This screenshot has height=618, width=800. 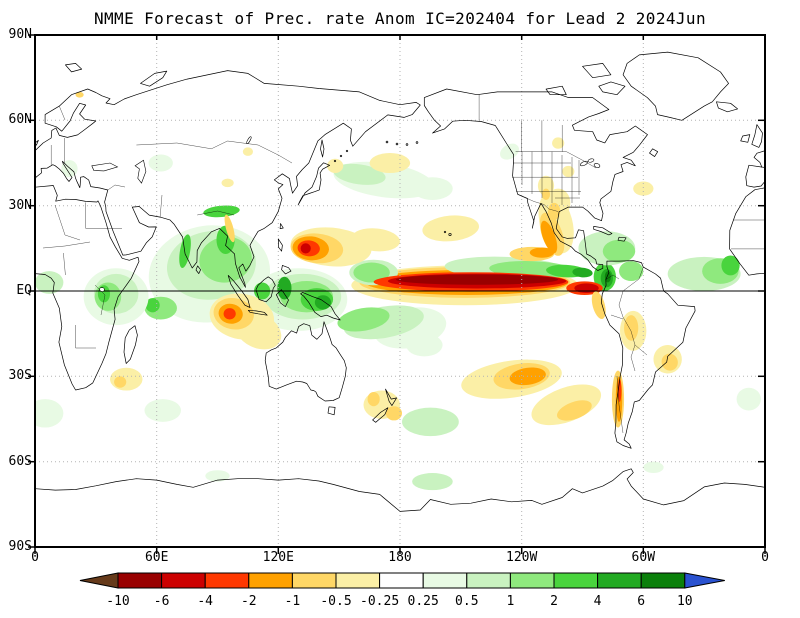 I want to click on coast-mindanao, so click(x=286, y=270).